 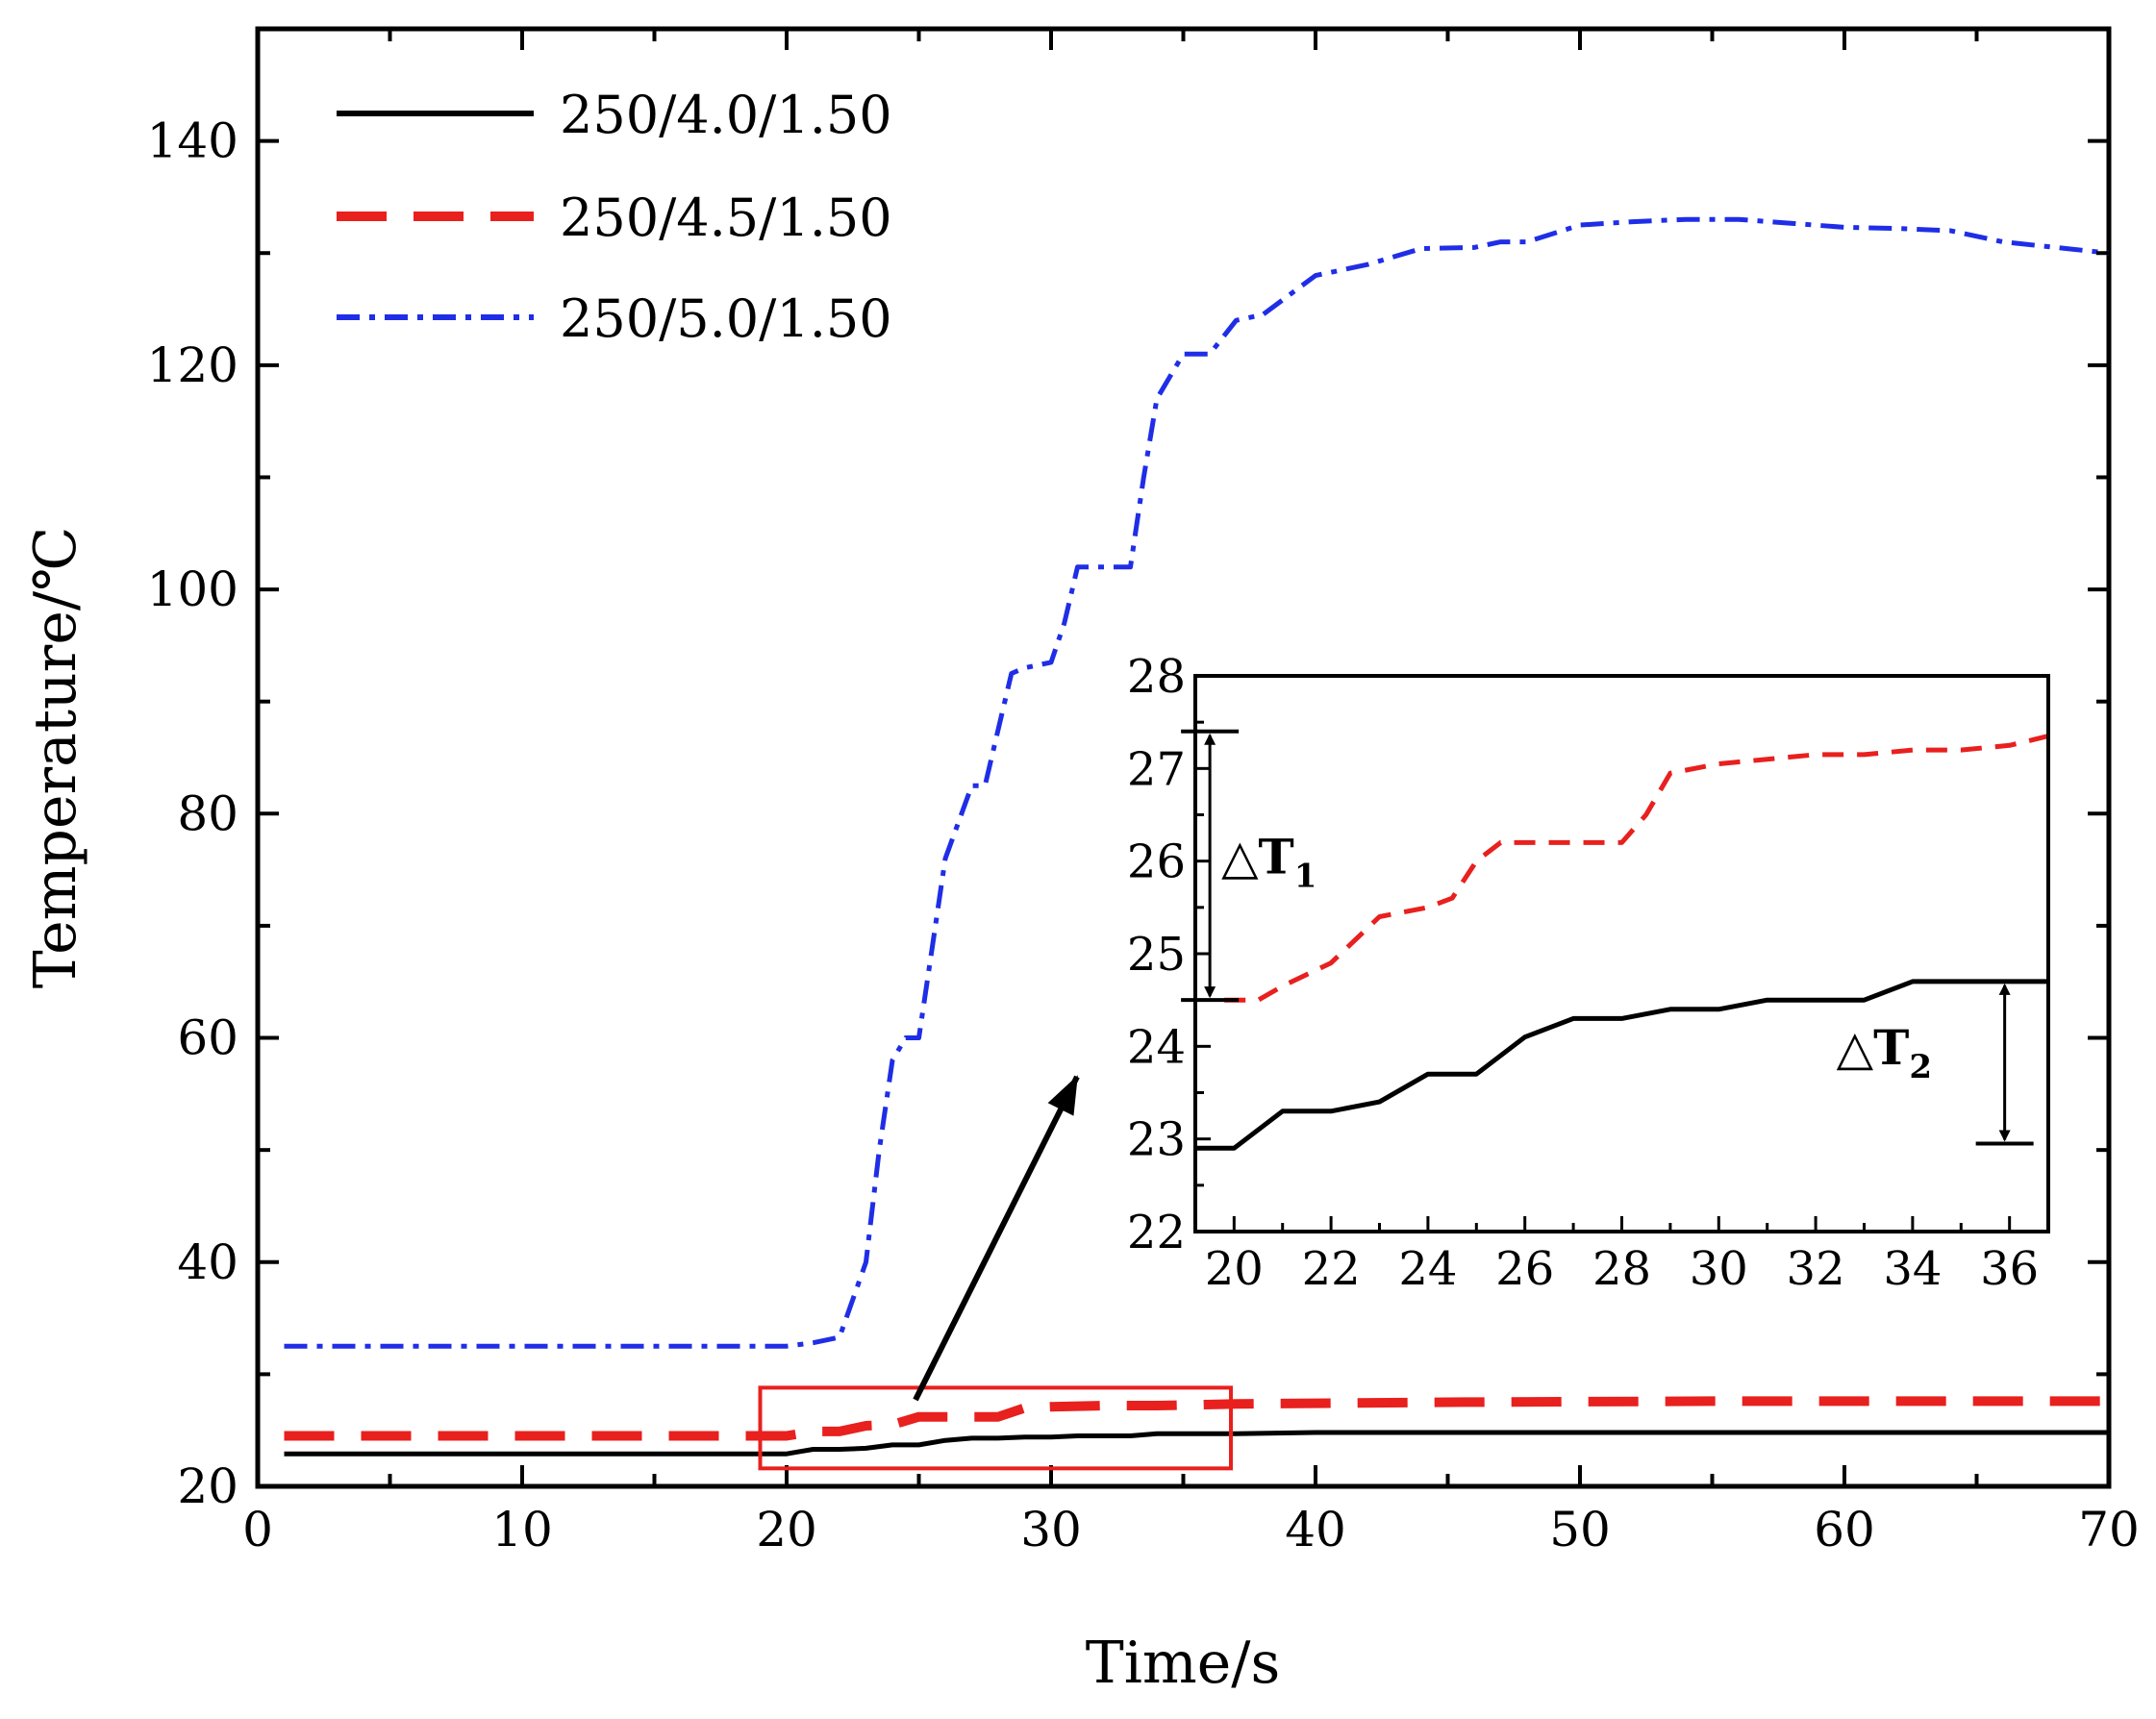 I want to click on x-axis-title: Time/s, so click(x=1183, y=1663).